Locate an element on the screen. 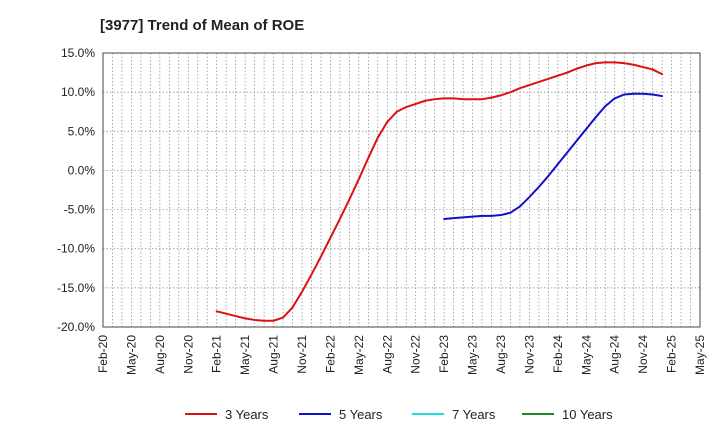 The image size is (720, 440). x-tick-label: Nov-23 is located at coordinates (529, 354).